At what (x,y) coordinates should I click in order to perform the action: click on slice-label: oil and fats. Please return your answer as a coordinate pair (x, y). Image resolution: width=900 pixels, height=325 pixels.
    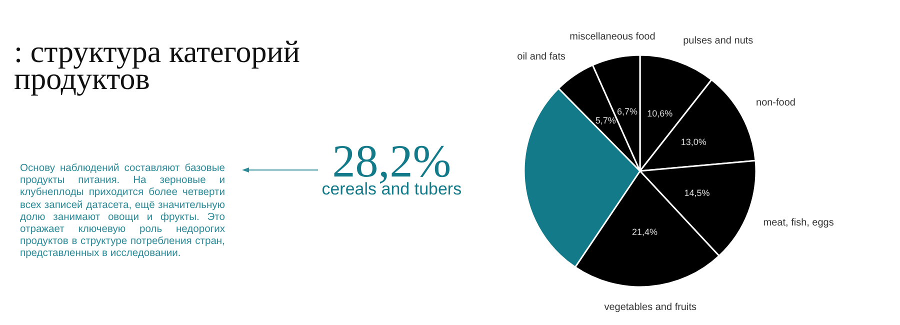
    Looking at the image, I should click on (541, 57).